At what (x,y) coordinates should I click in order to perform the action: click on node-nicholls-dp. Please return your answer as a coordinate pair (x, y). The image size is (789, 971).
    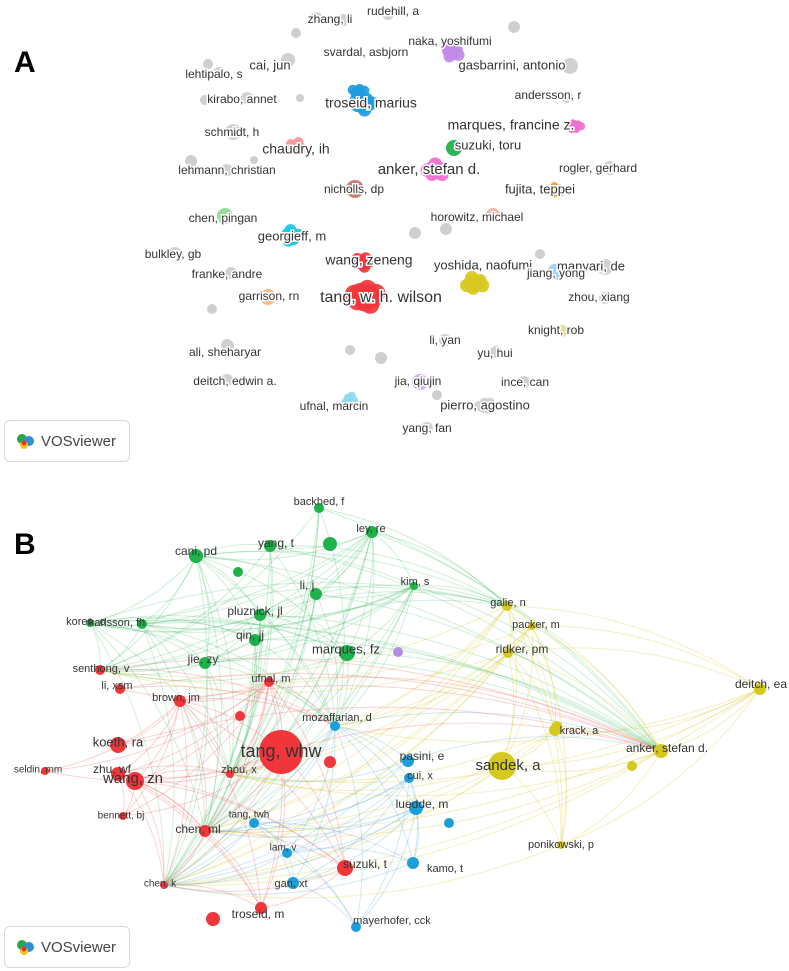
    Looking at the image, I should click on (355, 189).